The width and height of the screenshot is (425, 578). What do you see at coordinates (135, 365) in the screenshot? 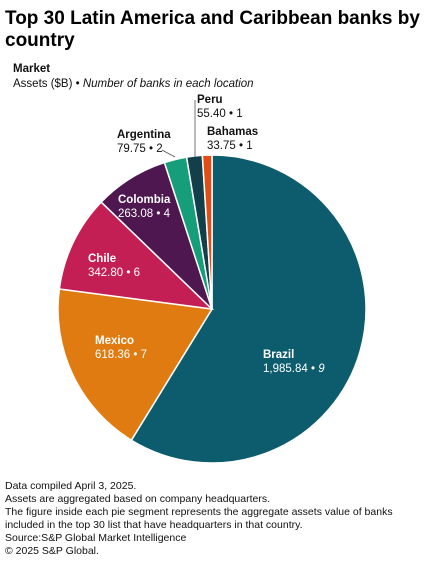
I see `pie-slice-mexico` at bounding box center [135, 365].